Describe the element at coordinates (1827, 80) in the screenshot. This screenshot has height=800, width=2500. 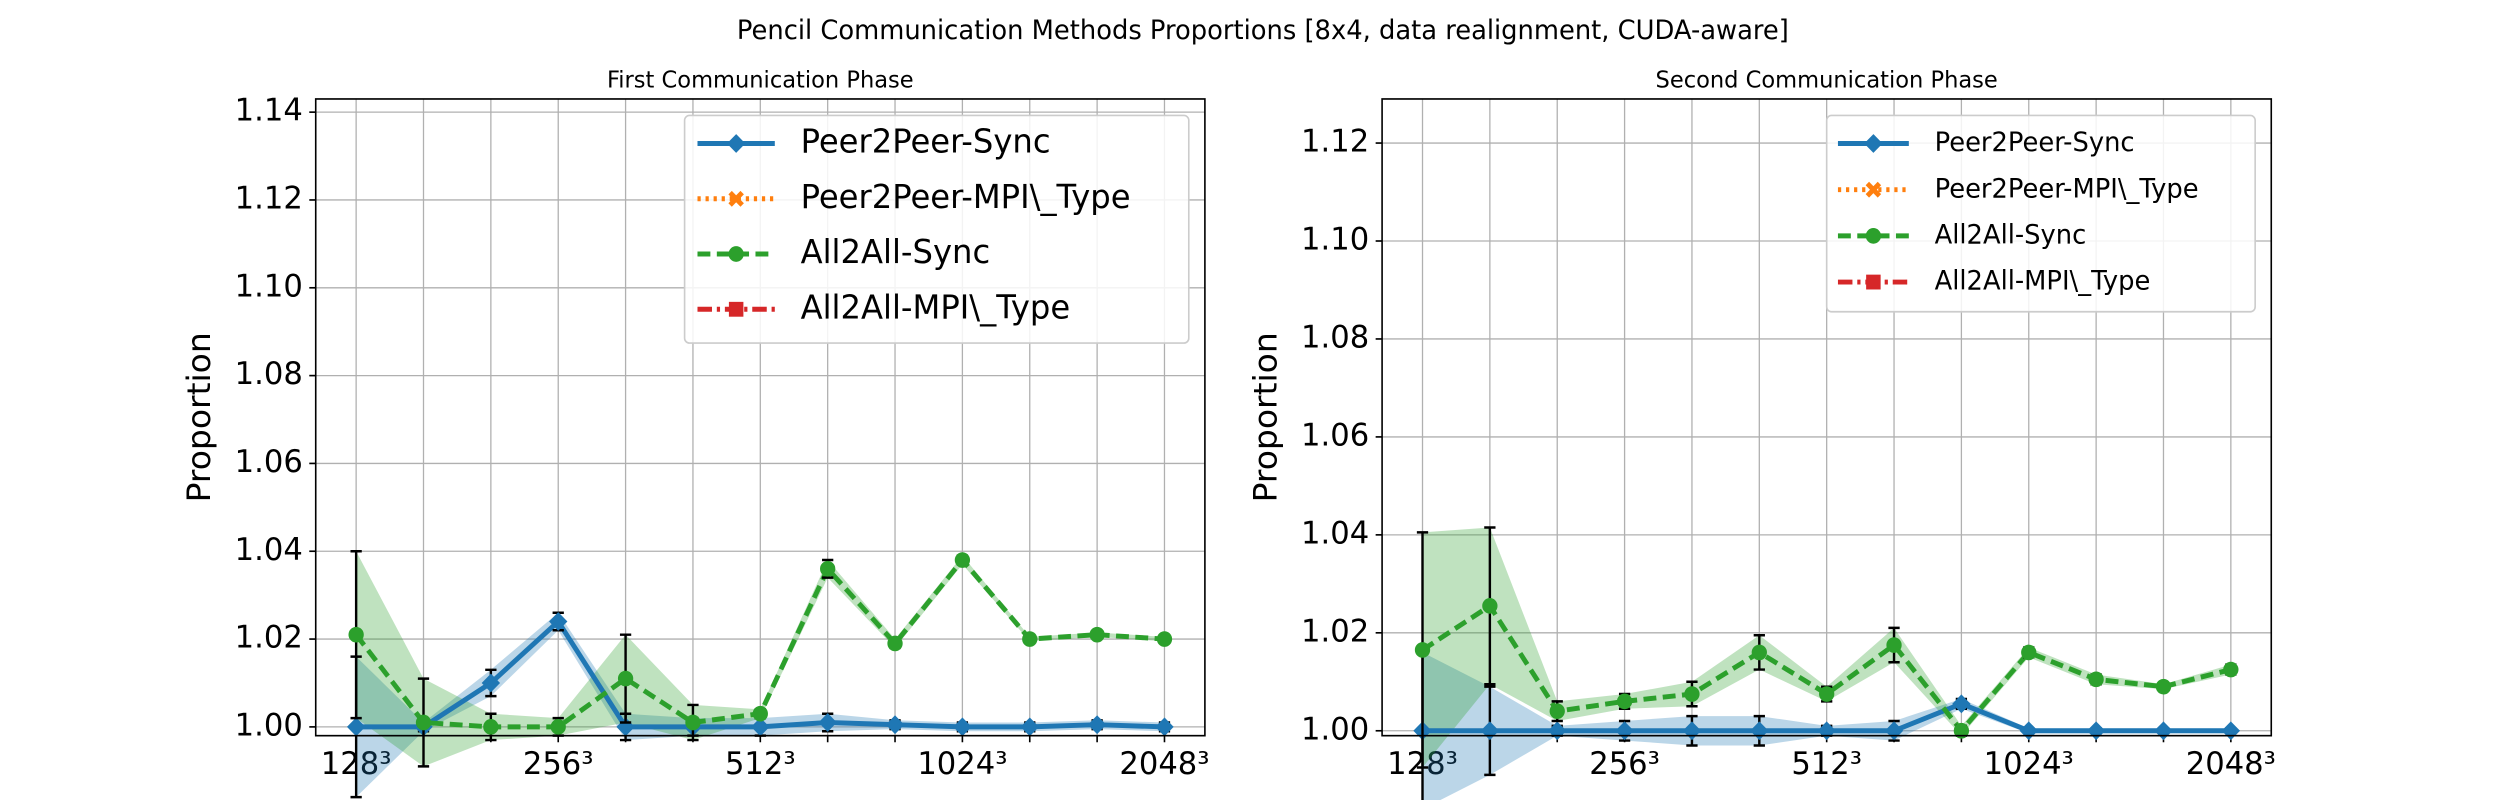
I see `chart-title: Second Communication Phase` at that location.